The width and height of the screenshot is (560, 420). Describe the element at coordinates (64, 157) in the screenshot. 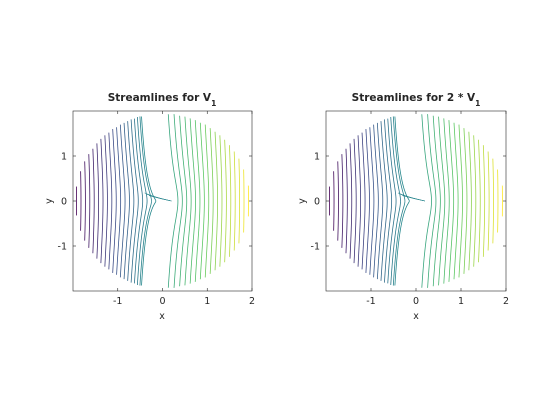

I see `y-tick-label: 1` at that location.